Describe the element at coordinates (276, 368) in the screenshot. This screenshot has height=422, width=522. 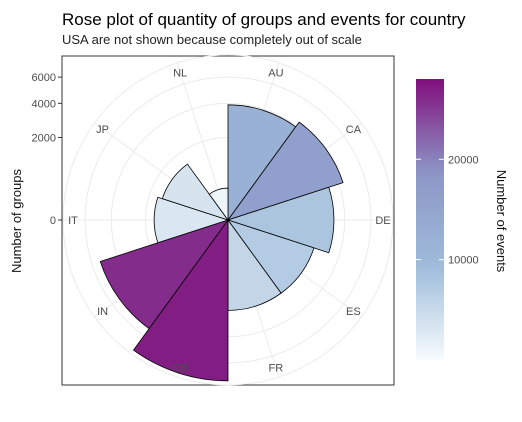
I see `category-label-fr: FR` at that location.